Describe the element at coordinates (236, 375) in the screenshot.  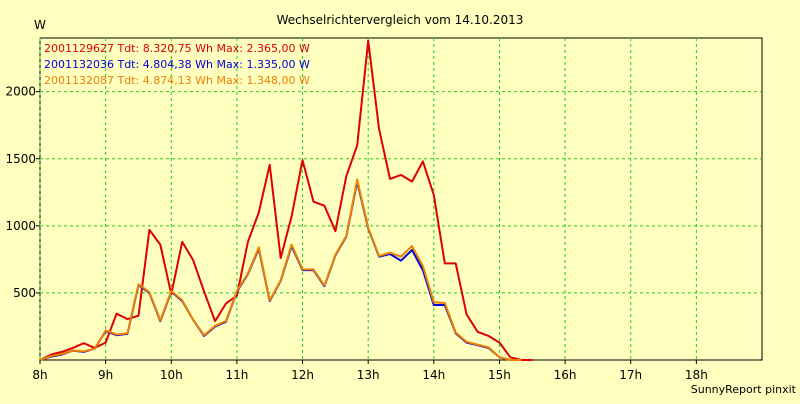
I see `x-tick-label: 11h` at that location.